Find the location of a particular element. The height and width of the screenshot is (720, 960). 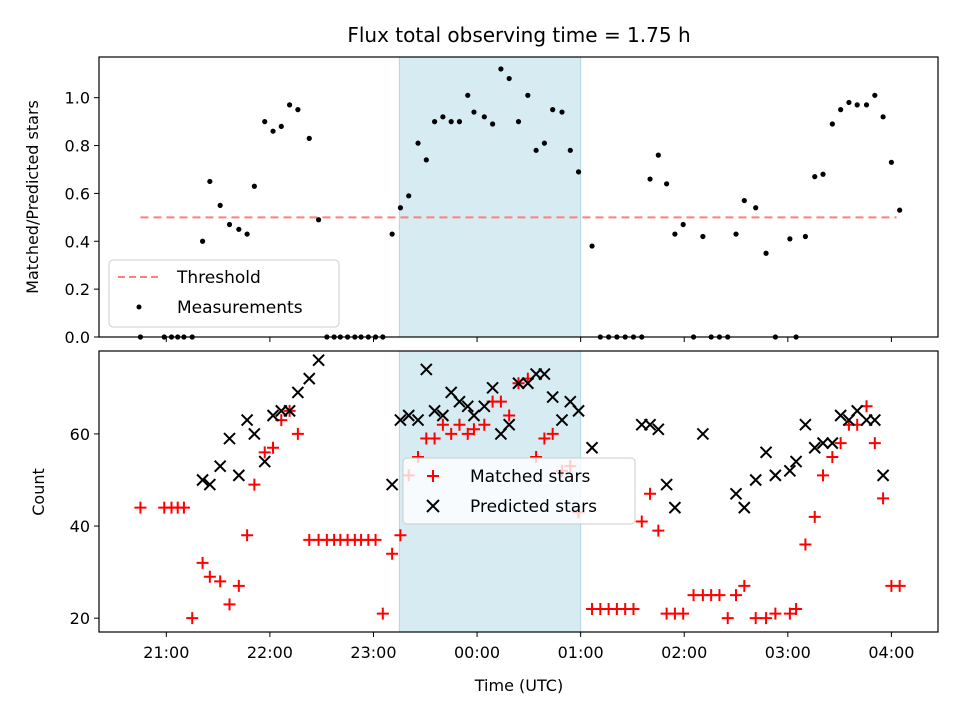

ratio-y-label: Matched/Predicted stars is located at coordinates (32, 197).